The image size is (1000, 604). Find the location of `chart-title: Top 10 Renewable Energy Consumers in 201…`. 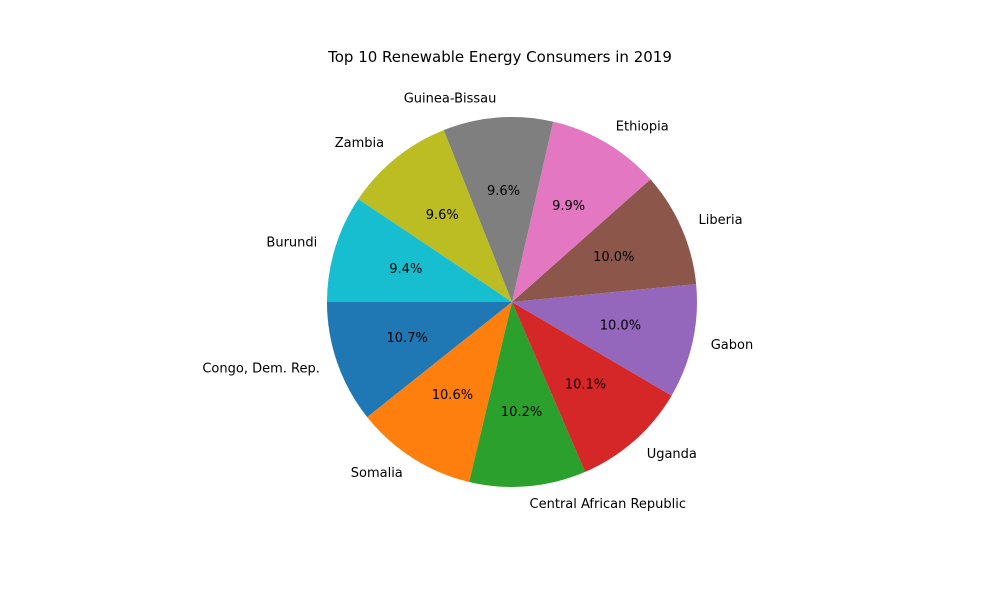

chart-title: Top 10 Renewable Energy Consumers in 201… is located at coordinates (500, 57).